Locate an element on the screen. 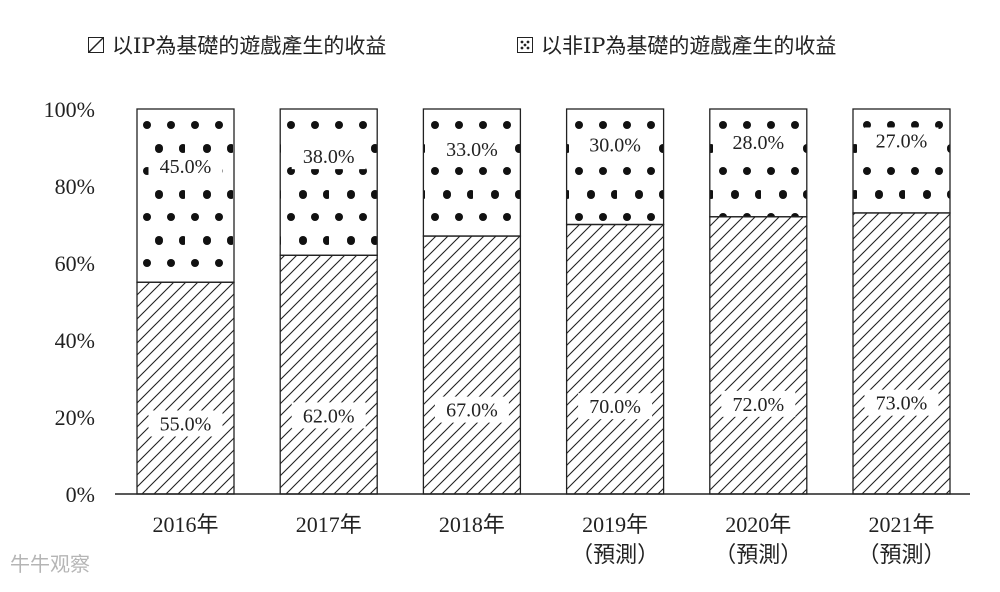  data-label: 27.0% is located at coordinates (902, 141).